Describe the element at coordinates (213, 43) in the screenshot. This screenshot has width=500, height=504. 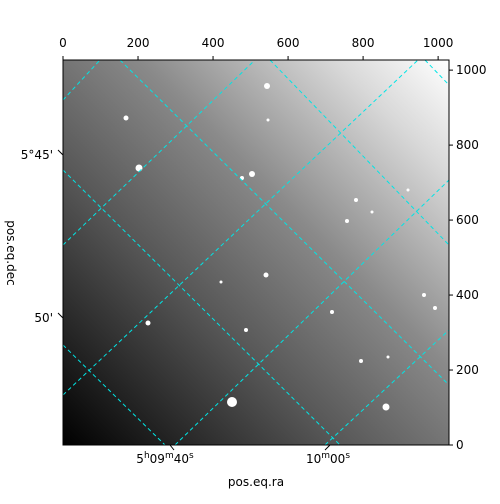
I see `x-tick-label: 400` at that location.